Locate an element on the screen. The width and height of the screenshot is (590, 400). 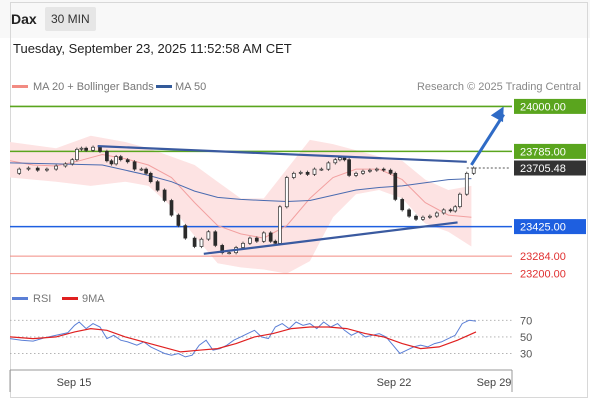
instrument-name: Dax is located at coordinates (24, 19).